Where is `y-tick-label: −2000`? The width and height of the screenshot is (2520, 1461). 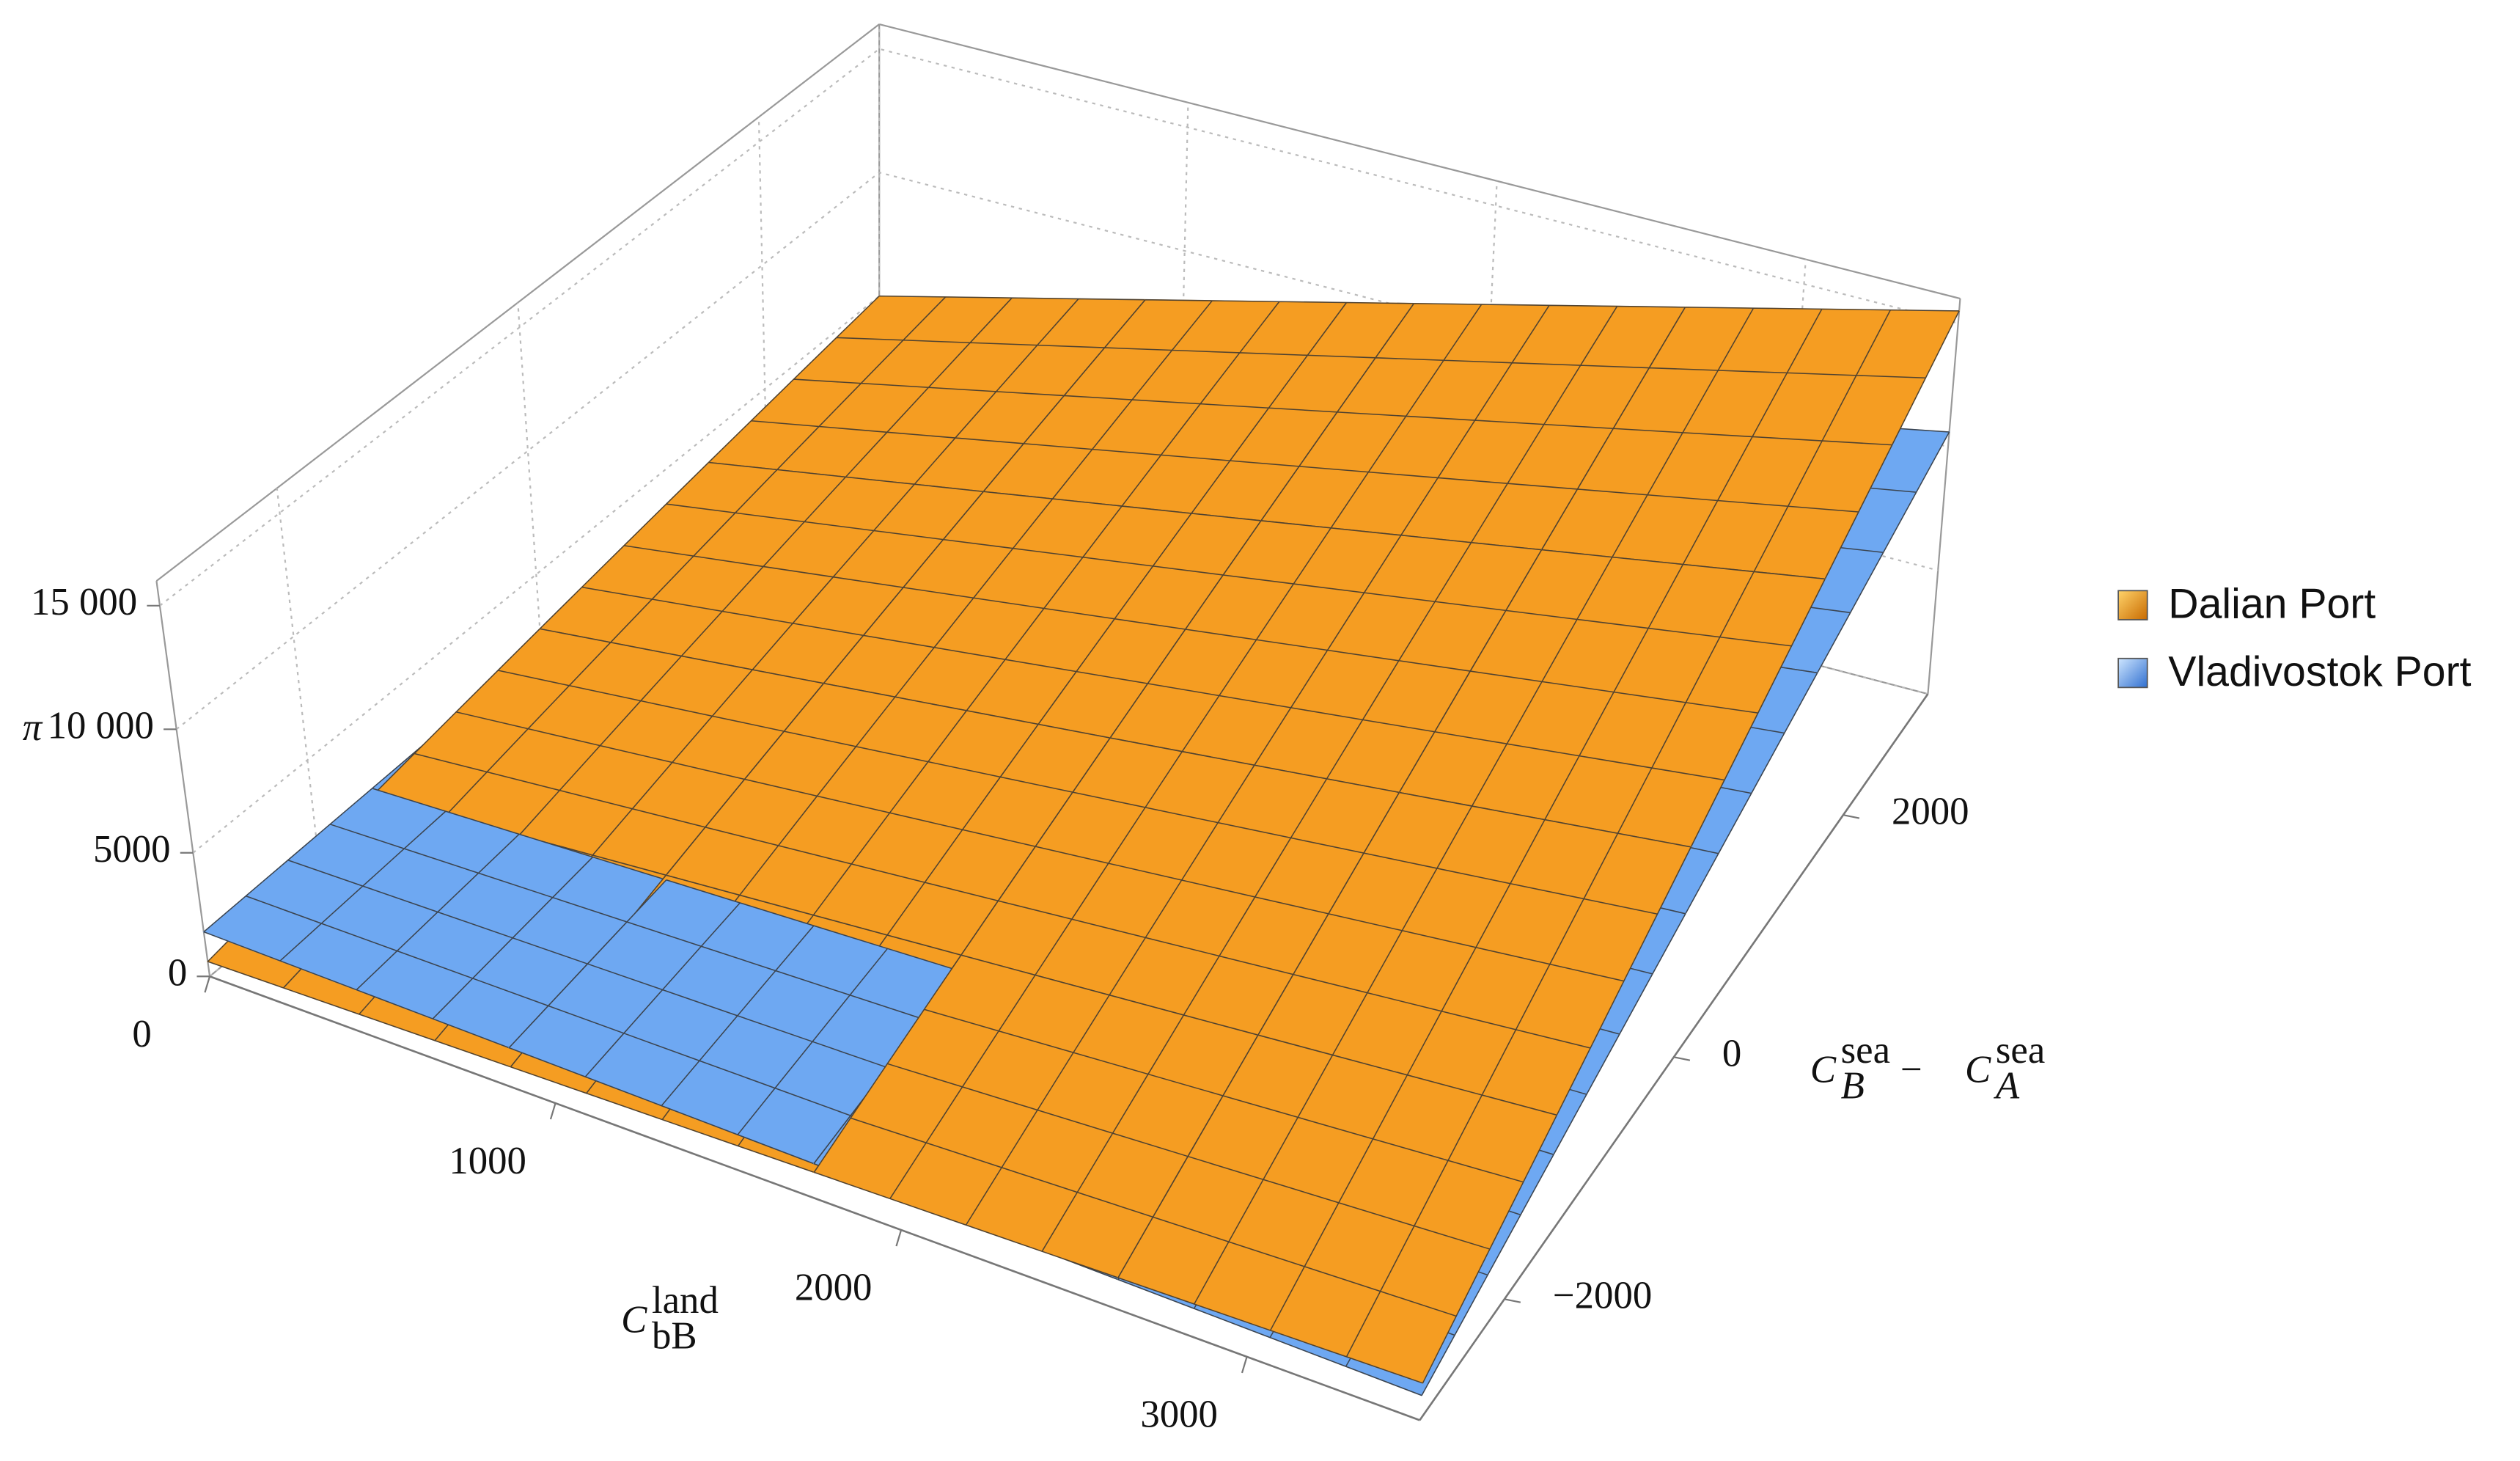 y-tick-label: −2000 is located at coordinates (1602, 1295).